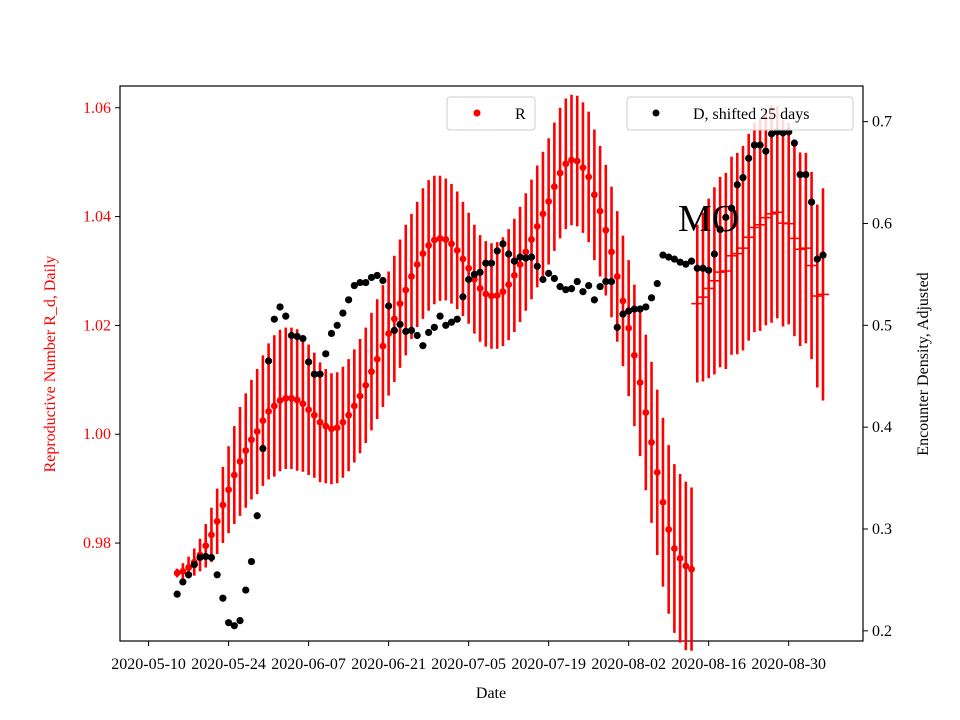 The width and height of the screenshot is (960, 720). I want to click on left-y-tick-label: 1.02, so click(97, 325).